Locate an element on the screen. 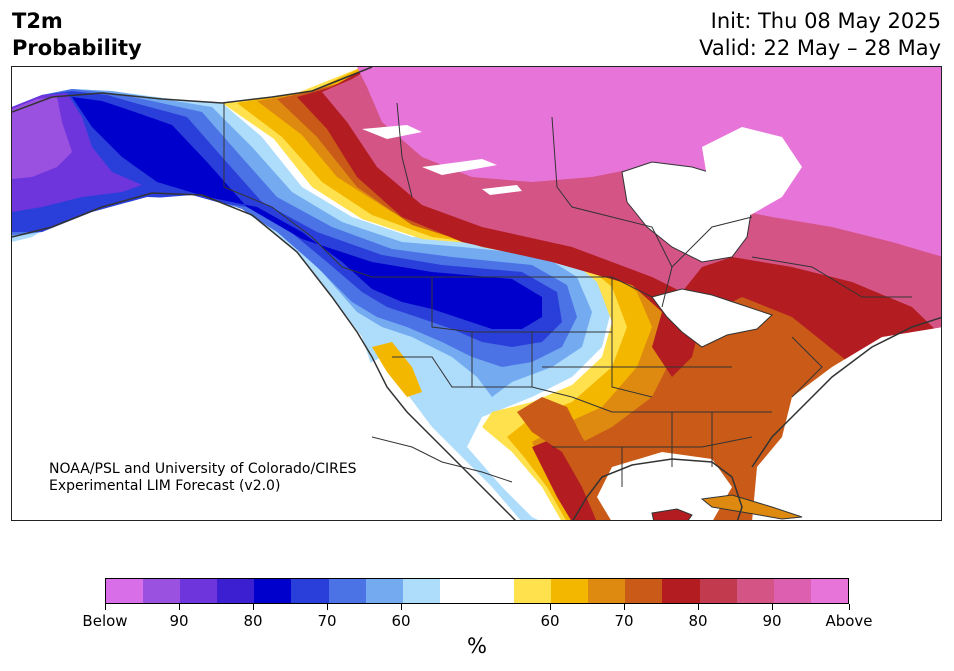 This screenshot has height=671, width=954. valid-range: Valid: 22 May – 28 May is located at coordinates (820, 48).